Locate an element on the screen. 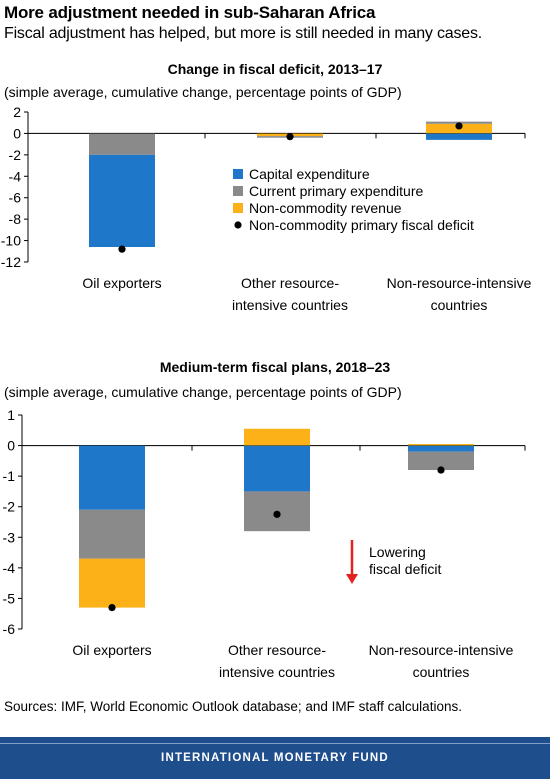 This screenshot has width=550, height=779. chart2-annotation: Lowering fiscal deficit is located at coordinates (405, 560).